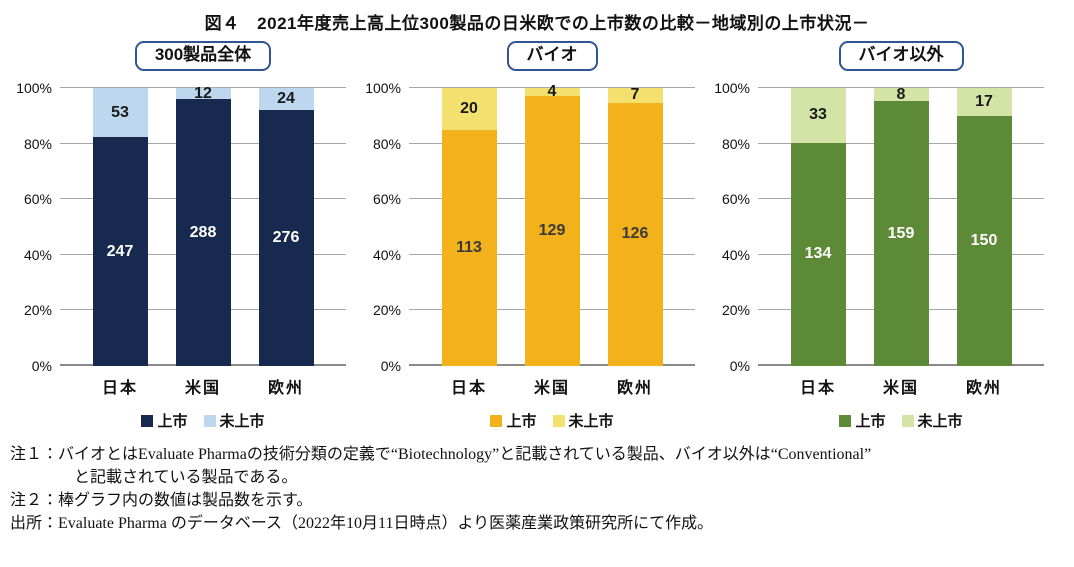 The height and width of the screenshot is (567, 1074). I want to click on bars-layer: 247 53 288 12 276 24, so click(203, 225).